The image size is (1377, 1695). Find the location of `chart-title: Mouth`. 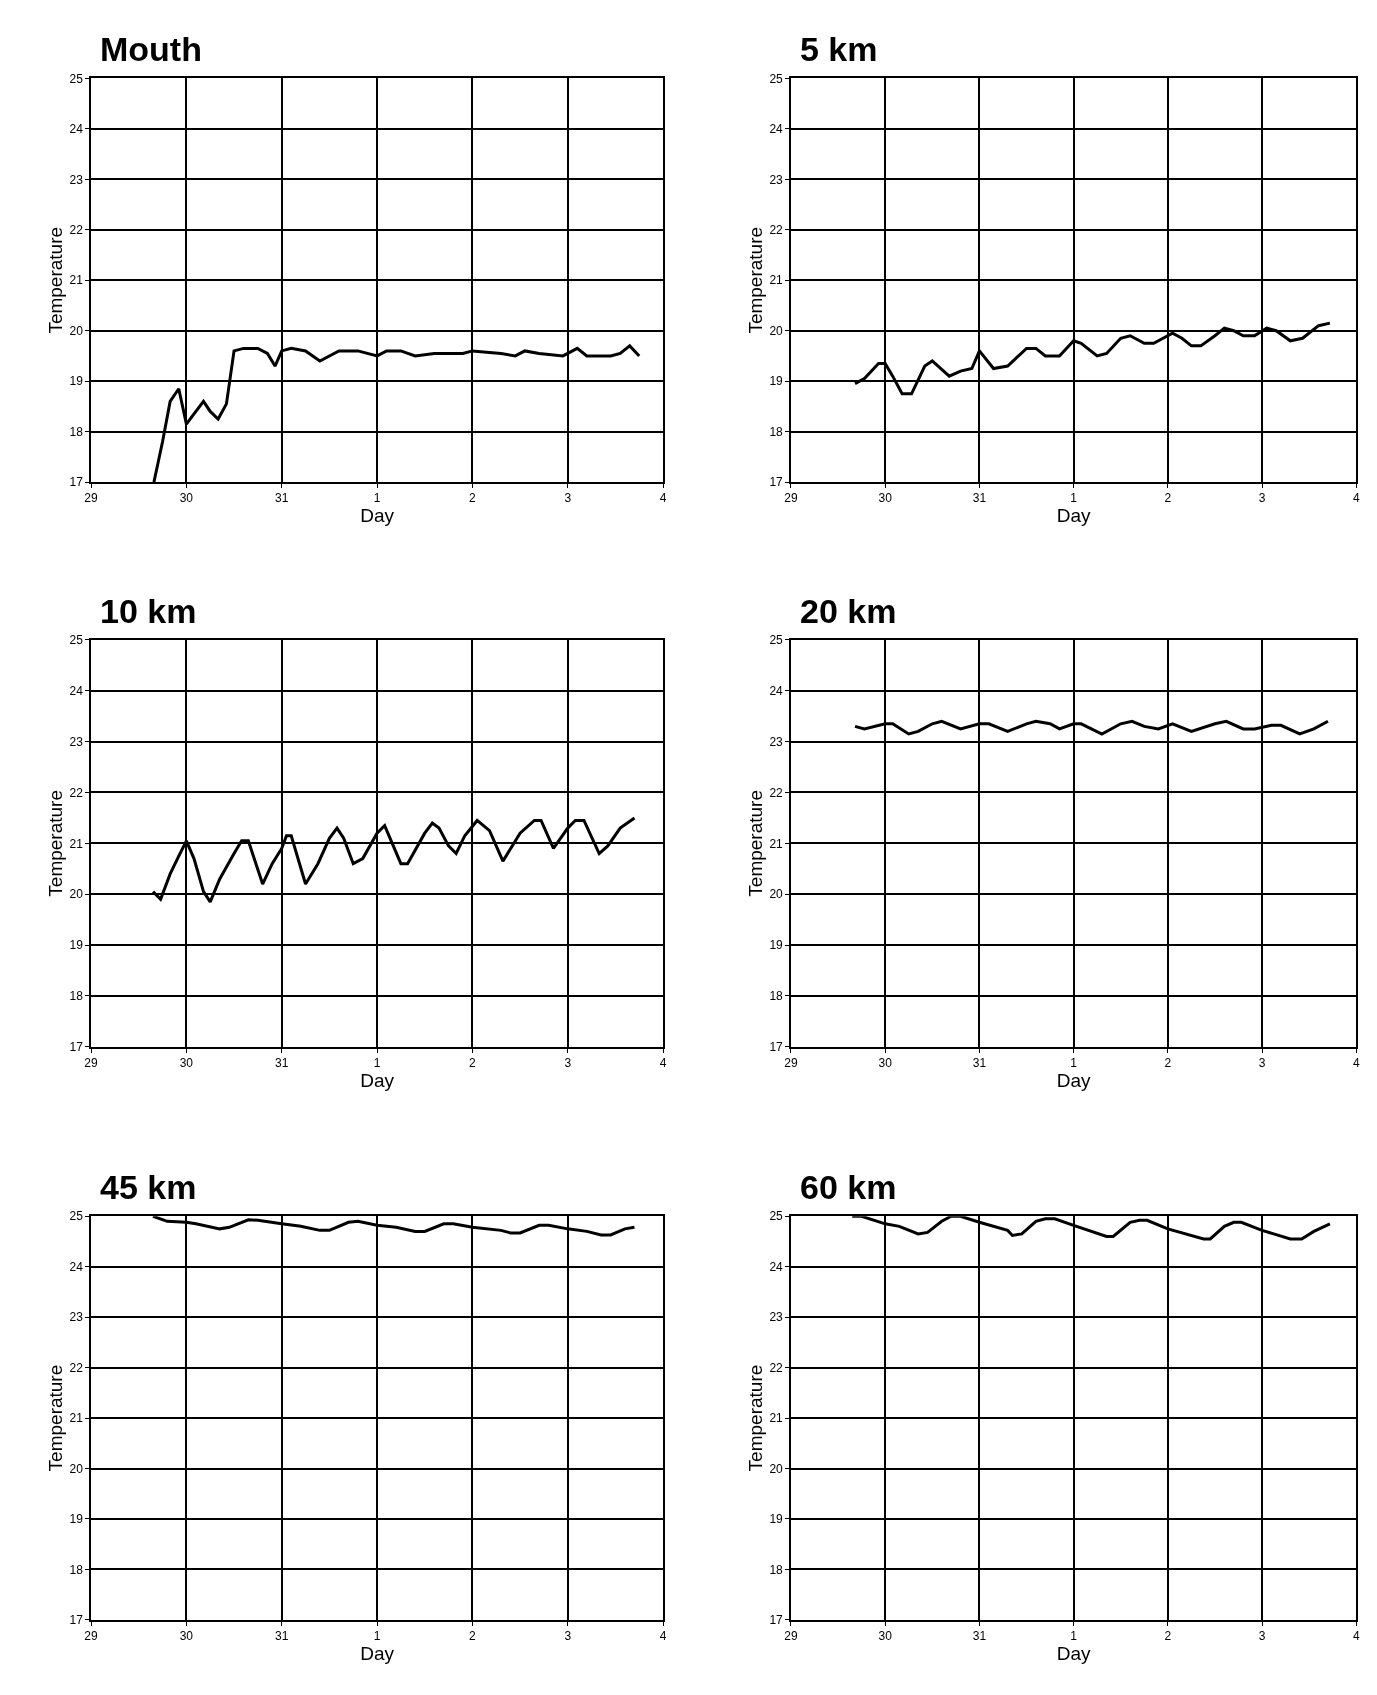

chart-title: Mouth is located at coordinates (151, 49).